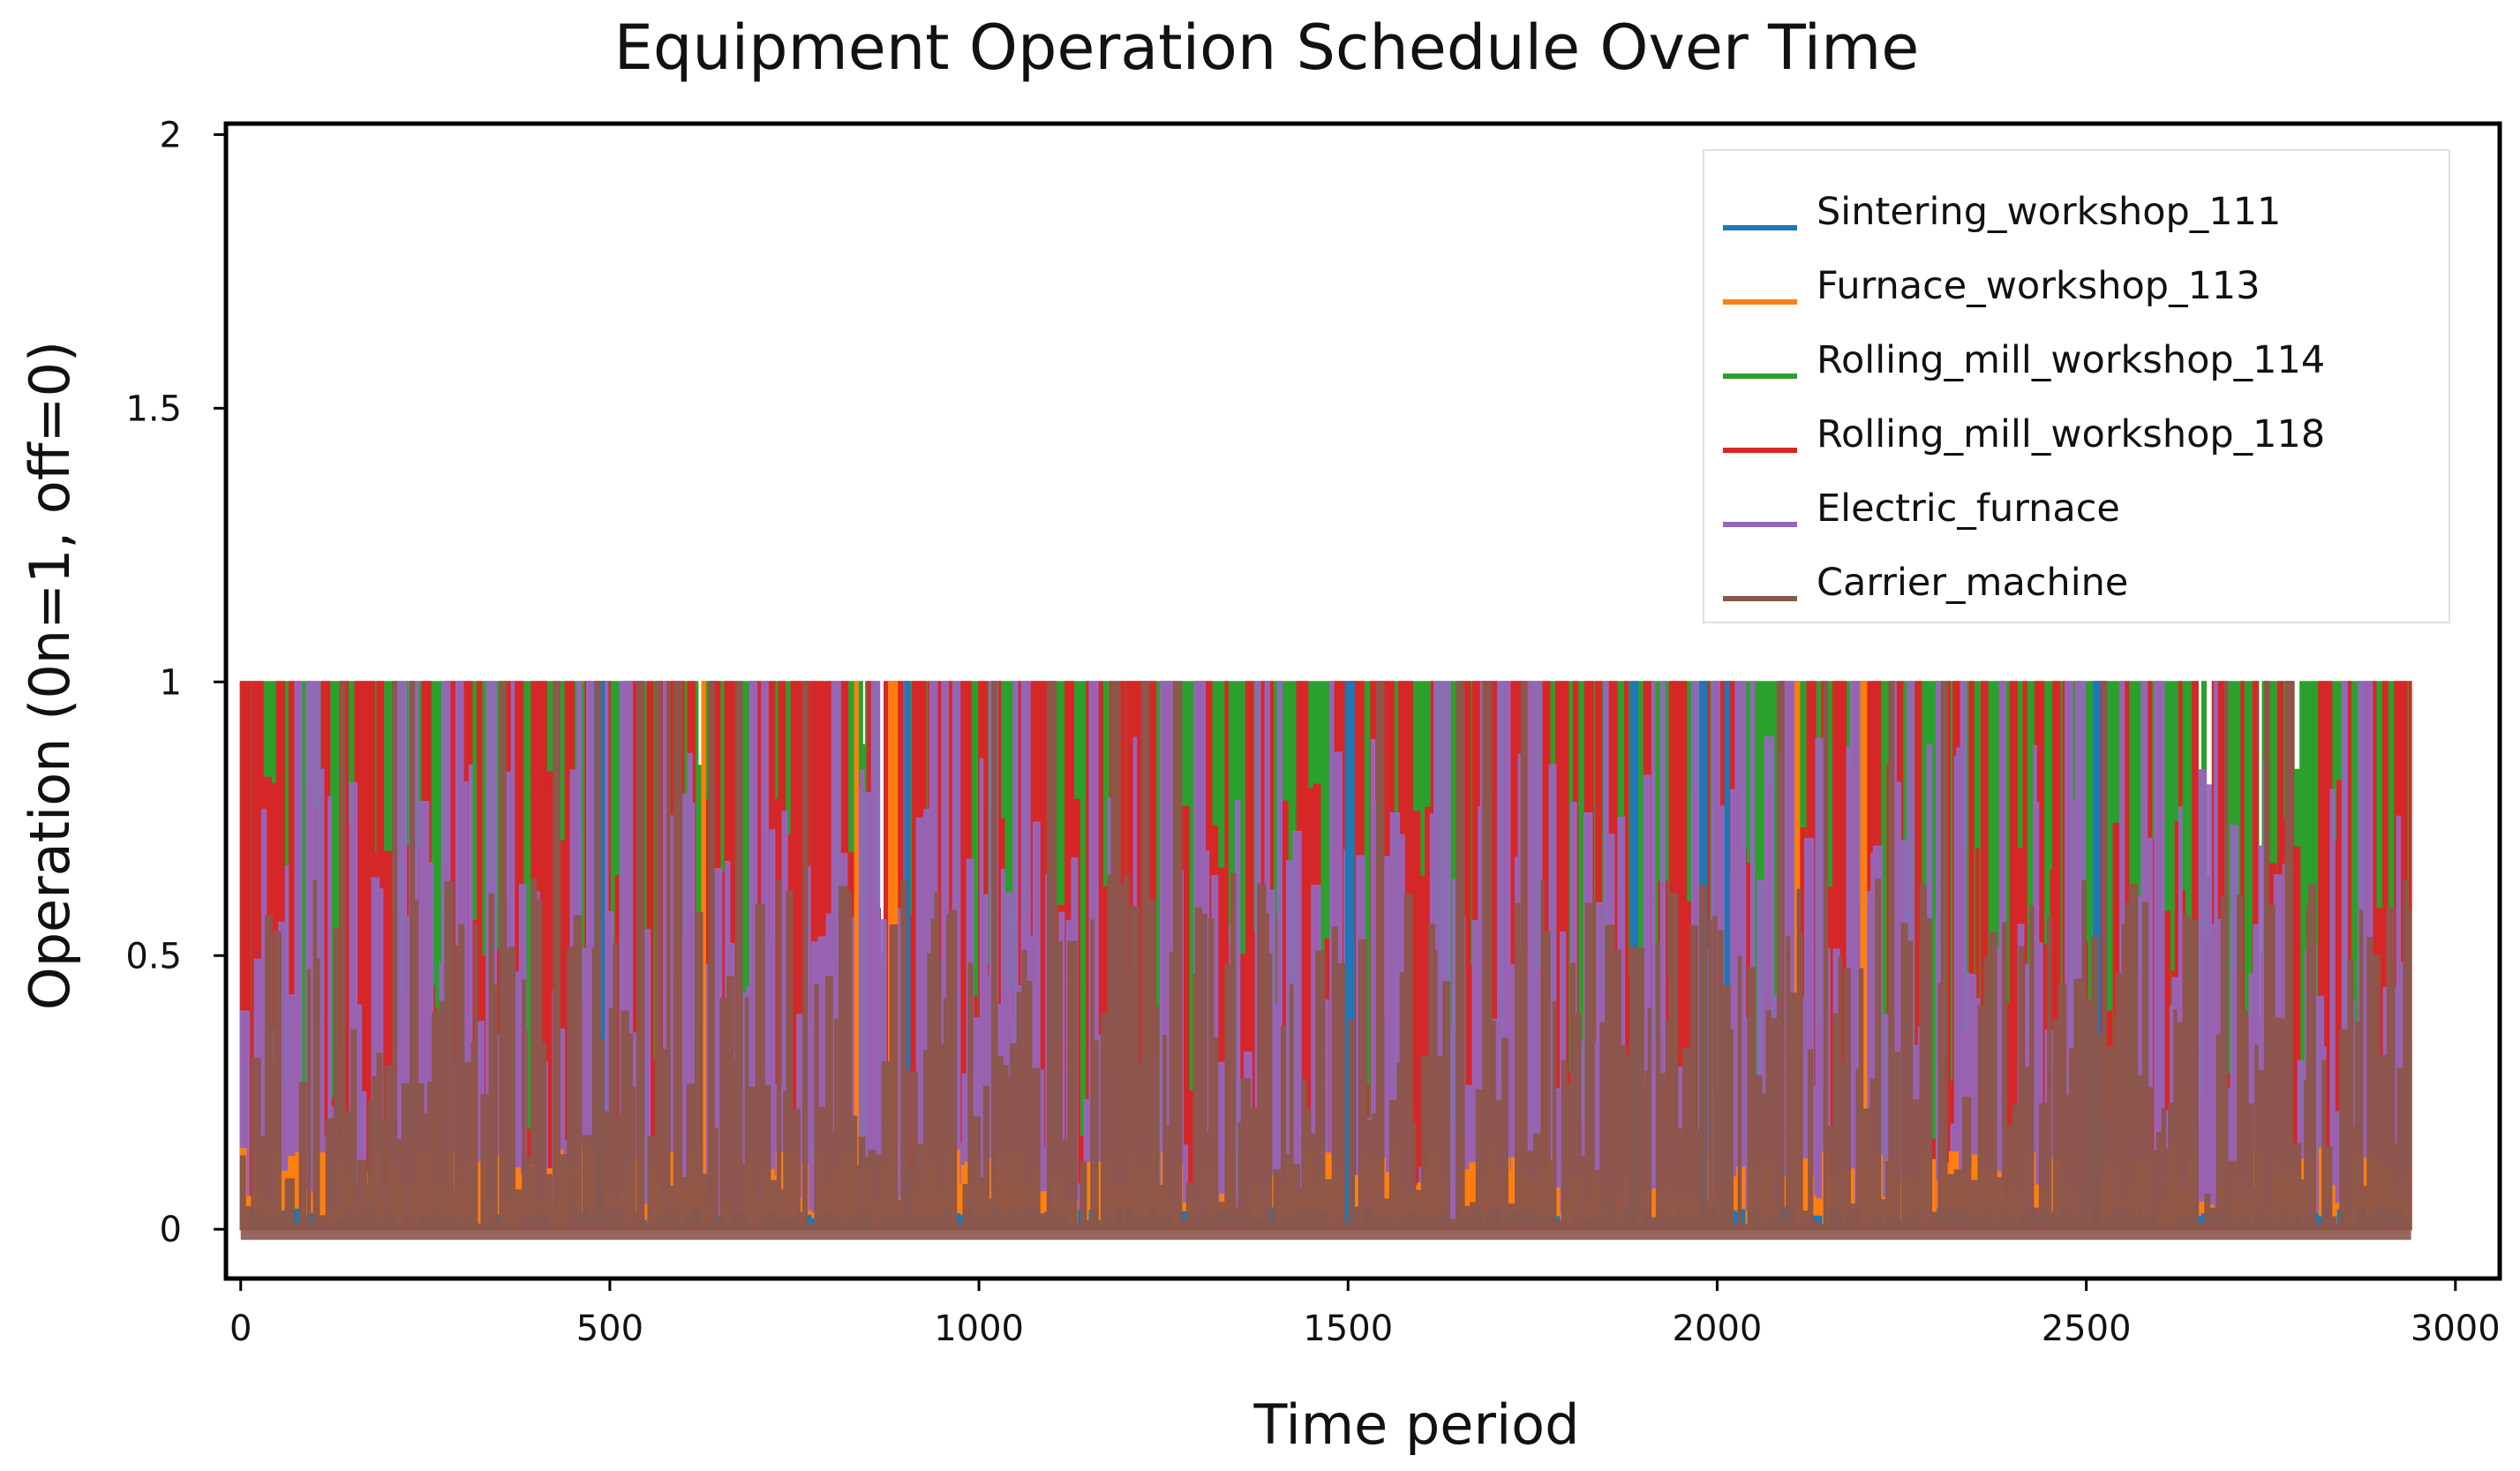 This screenshot has width=2520, height=1471. I want to click on legend-box, so click(2076, 386).